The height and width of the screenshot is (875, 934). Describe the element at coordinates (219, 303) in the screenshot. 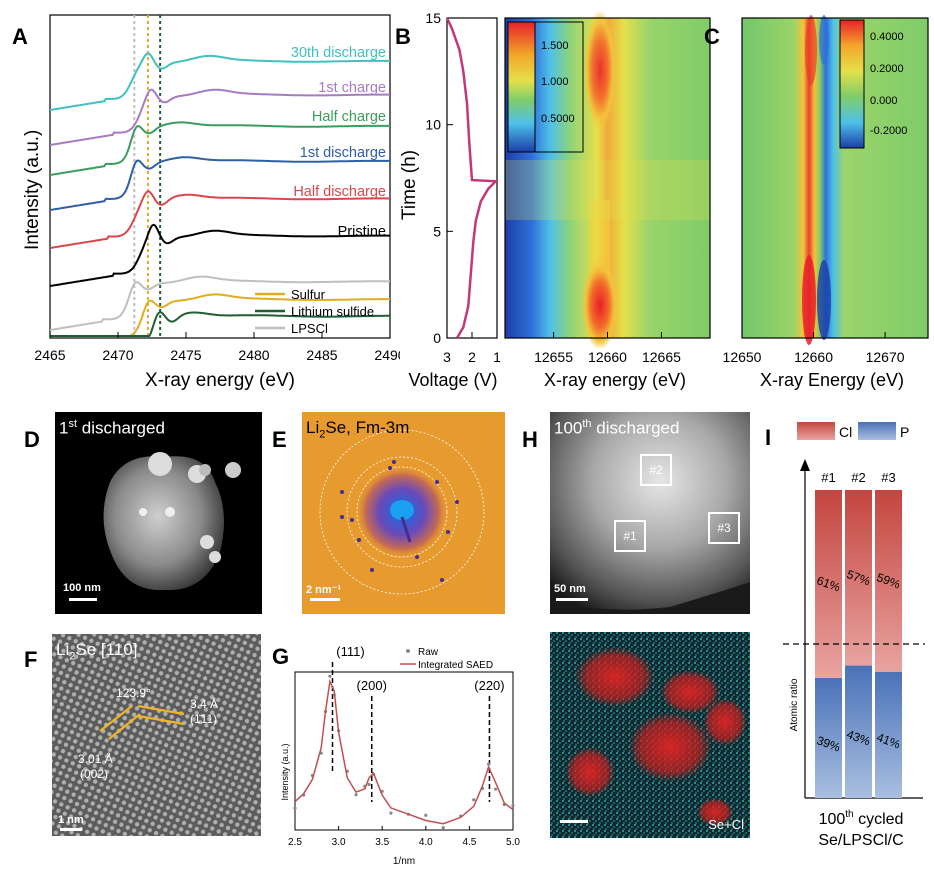

I see `series-lpscl` at that location.